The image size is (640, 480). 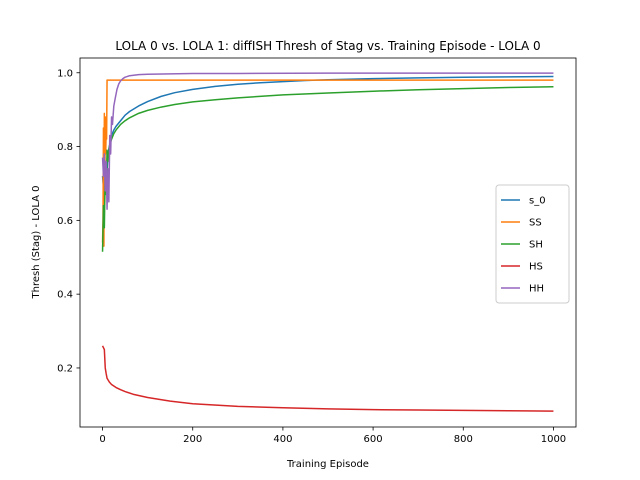 What do you see at coordinates (537, 201) in the screenshot?
I see `legend-label: s_0` at bounding box center [537, 201].